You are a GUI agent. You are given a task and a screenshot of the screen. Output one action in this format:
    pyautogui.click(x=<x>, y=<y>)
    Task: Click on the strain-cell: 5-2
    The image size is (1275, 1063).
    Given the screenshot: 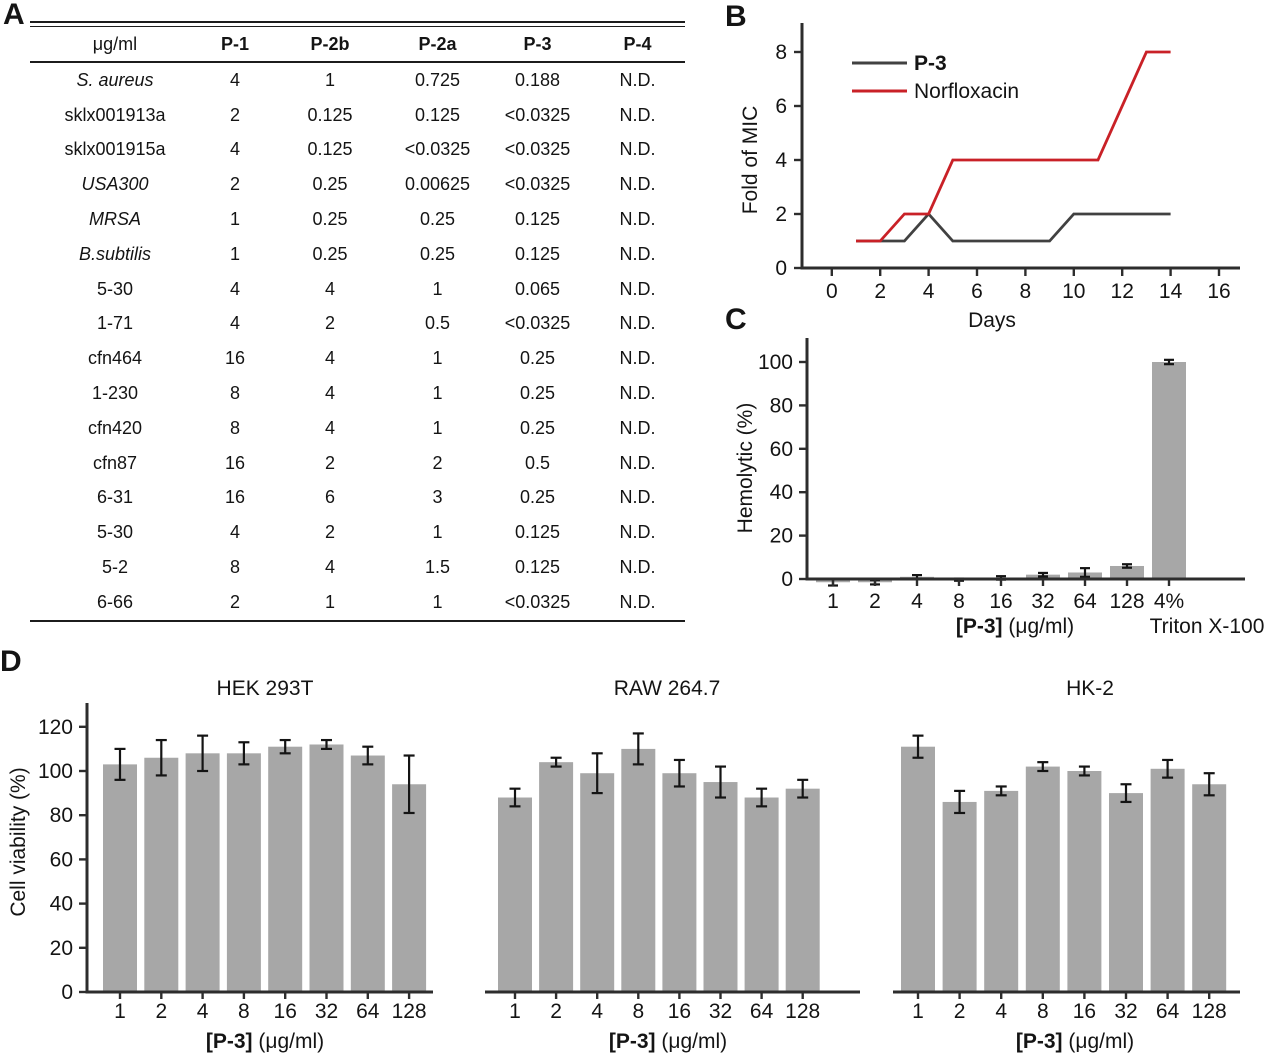 What is the action you would take?
    pyautogui.click(x=114, y=567)
    